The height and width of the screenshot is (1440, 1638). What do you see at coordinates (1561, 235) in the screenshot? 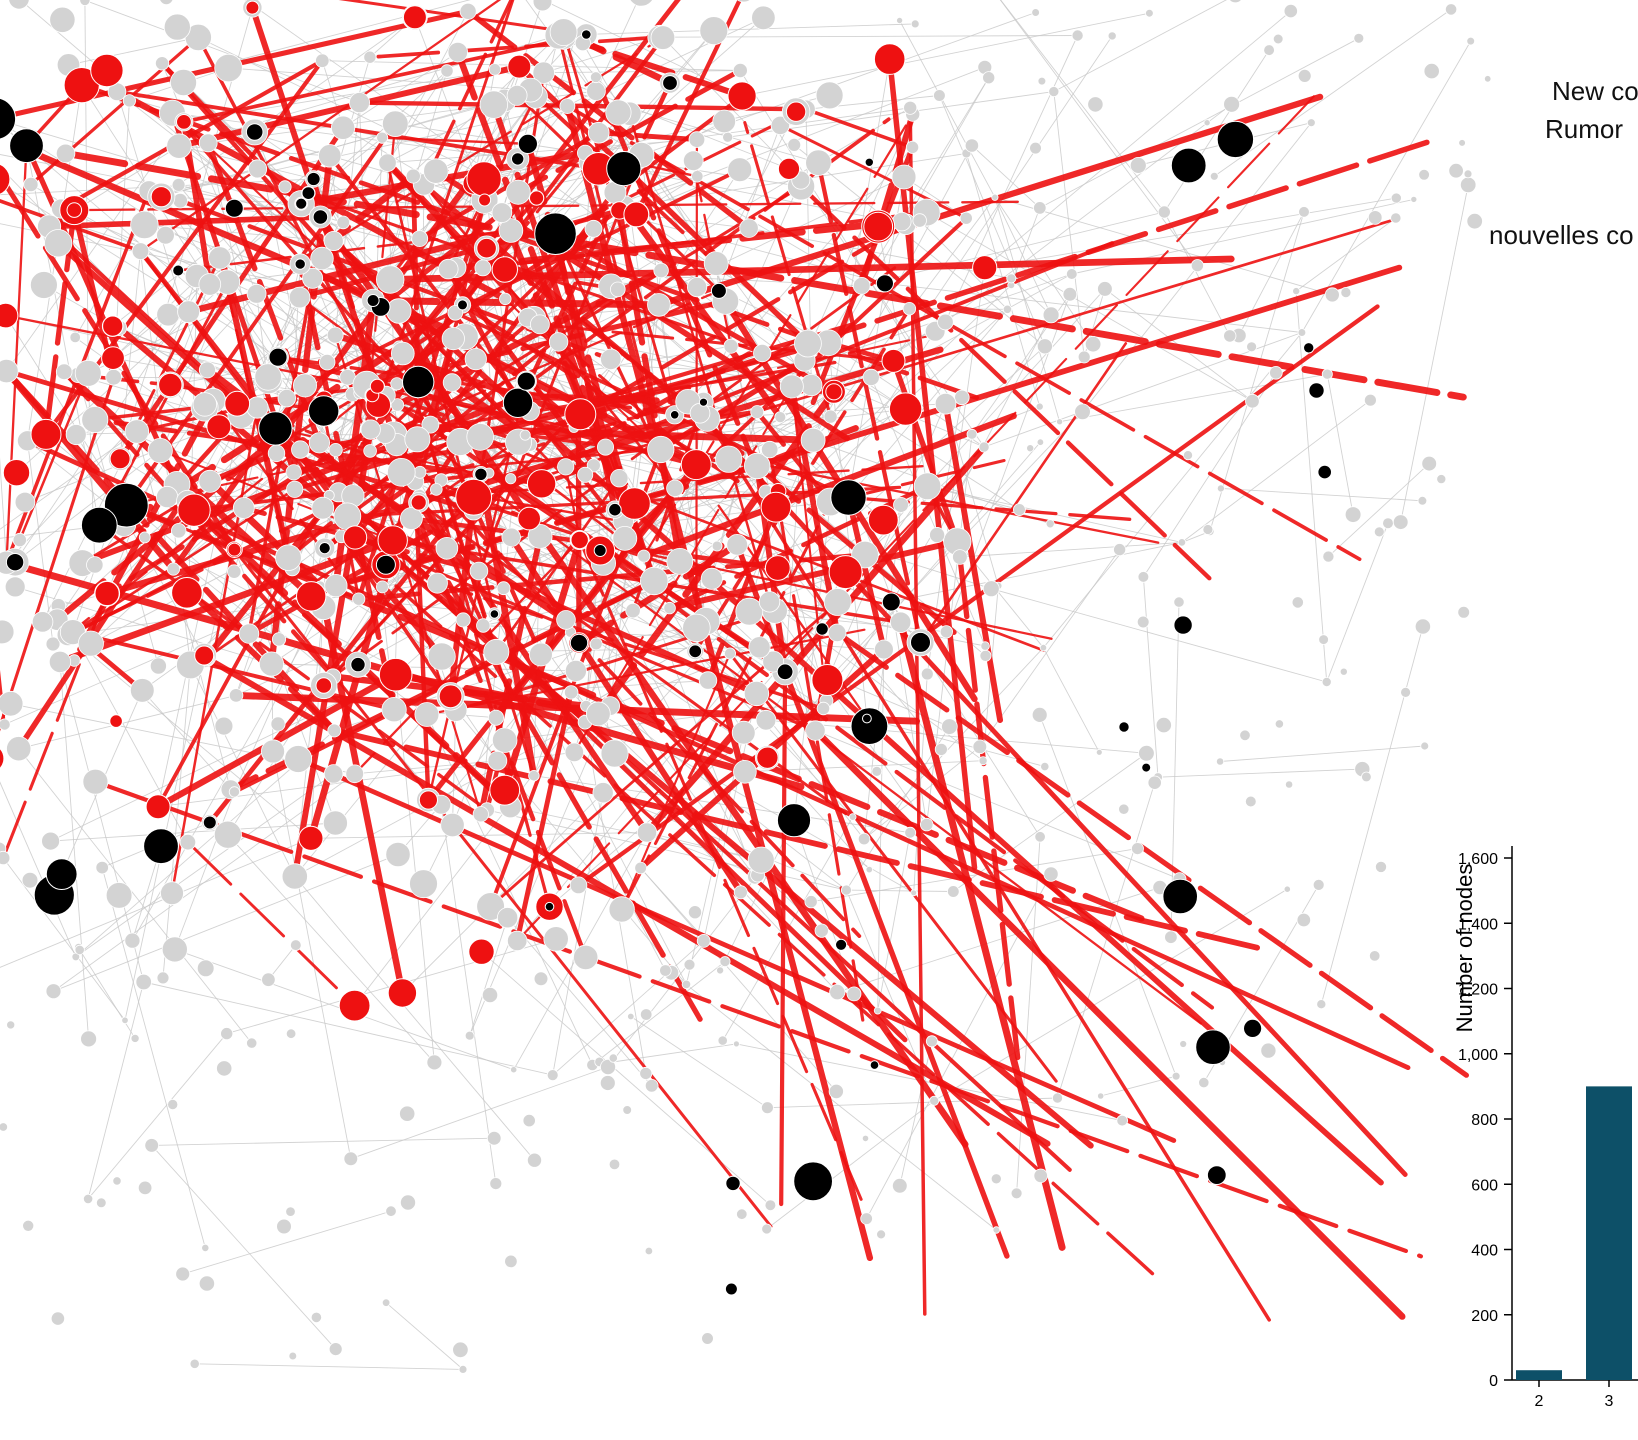
I see `legend-nouvelles-connexions: nouvelles co` at bounding box center [1561, 235].